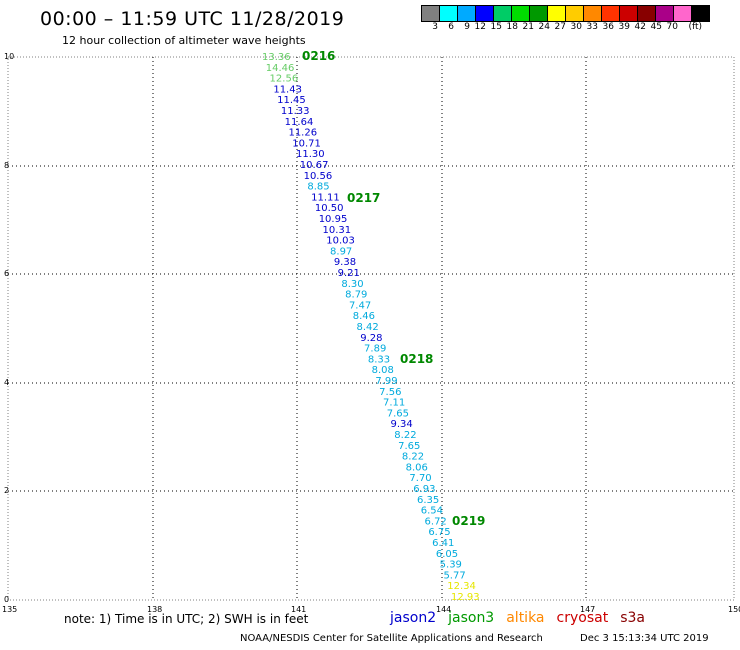  Describe the element at coordinates (306, 143) in the screenshot. I see `wave-height-label: 10.71` at that location.